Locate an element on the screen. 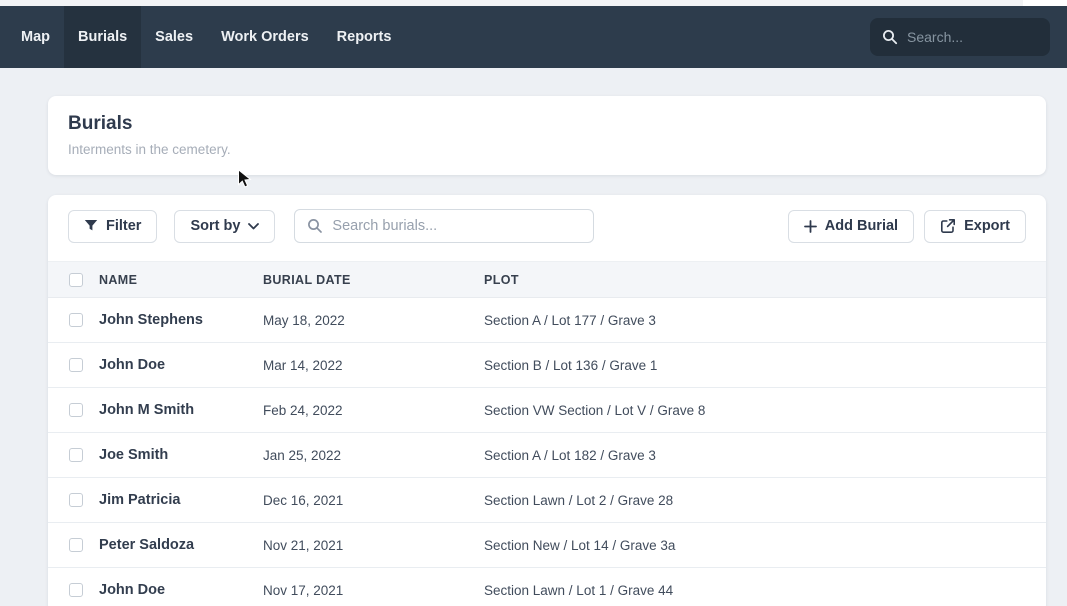  burial-date: May 18, 2022 is located at coordinates (373, 320).